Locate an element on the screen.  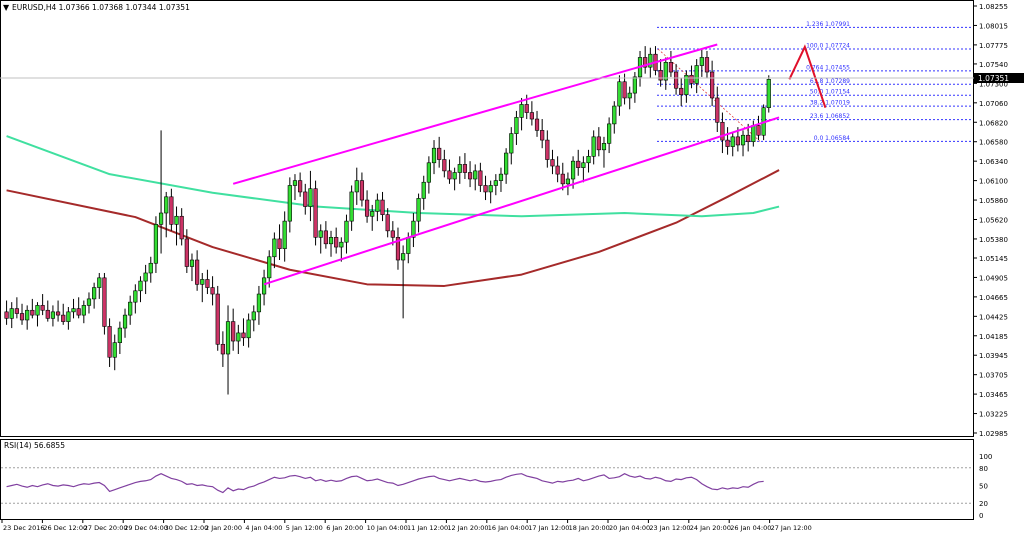
fib-level-label: 1.236 1.07991 is located at coordinates (828, 24).